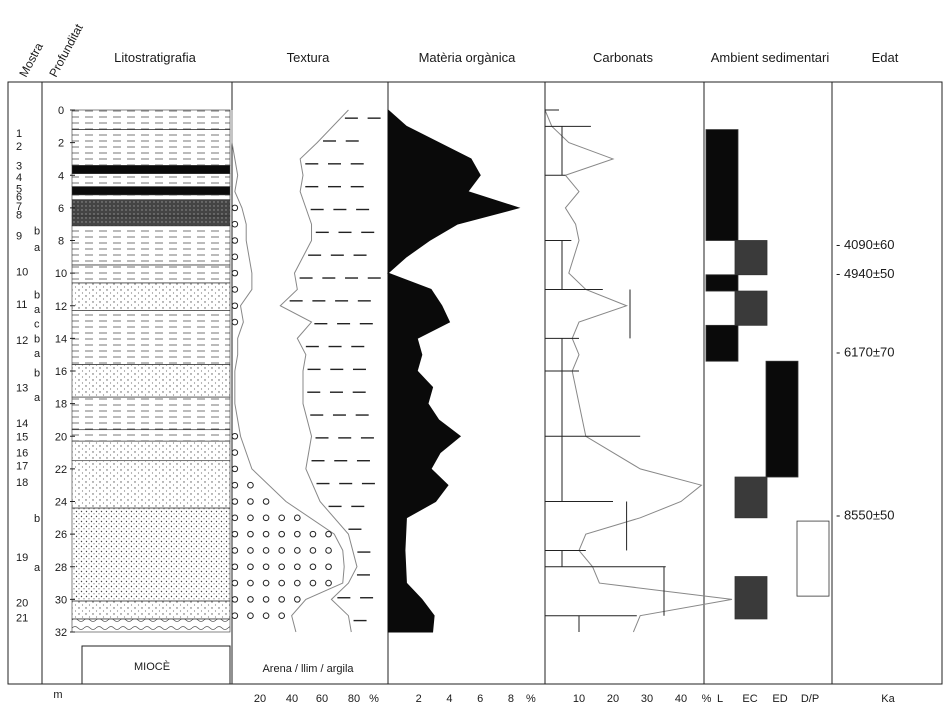  I want to click on organic-tick-label: 8, so click(511, 699).